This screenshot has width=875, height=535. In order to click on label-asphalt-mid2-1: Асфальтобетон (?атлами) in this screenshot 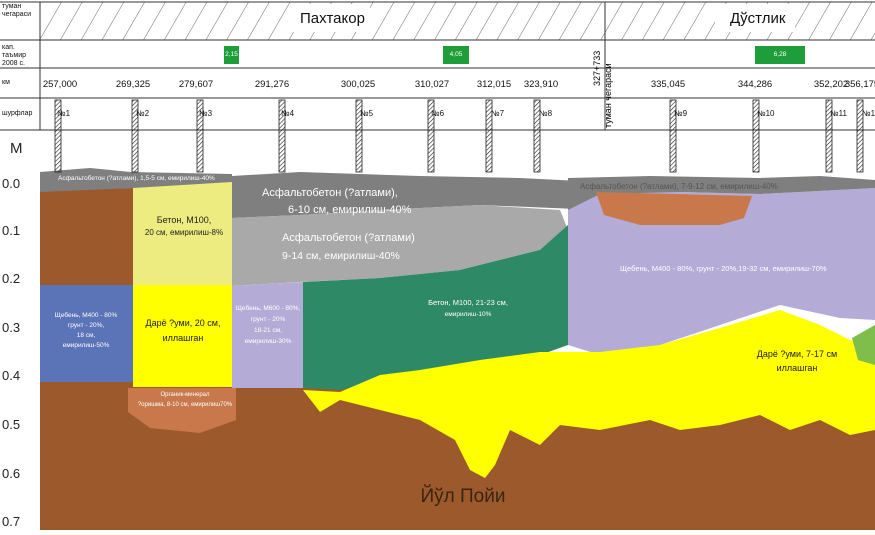, I will do `click(348, 238)`.